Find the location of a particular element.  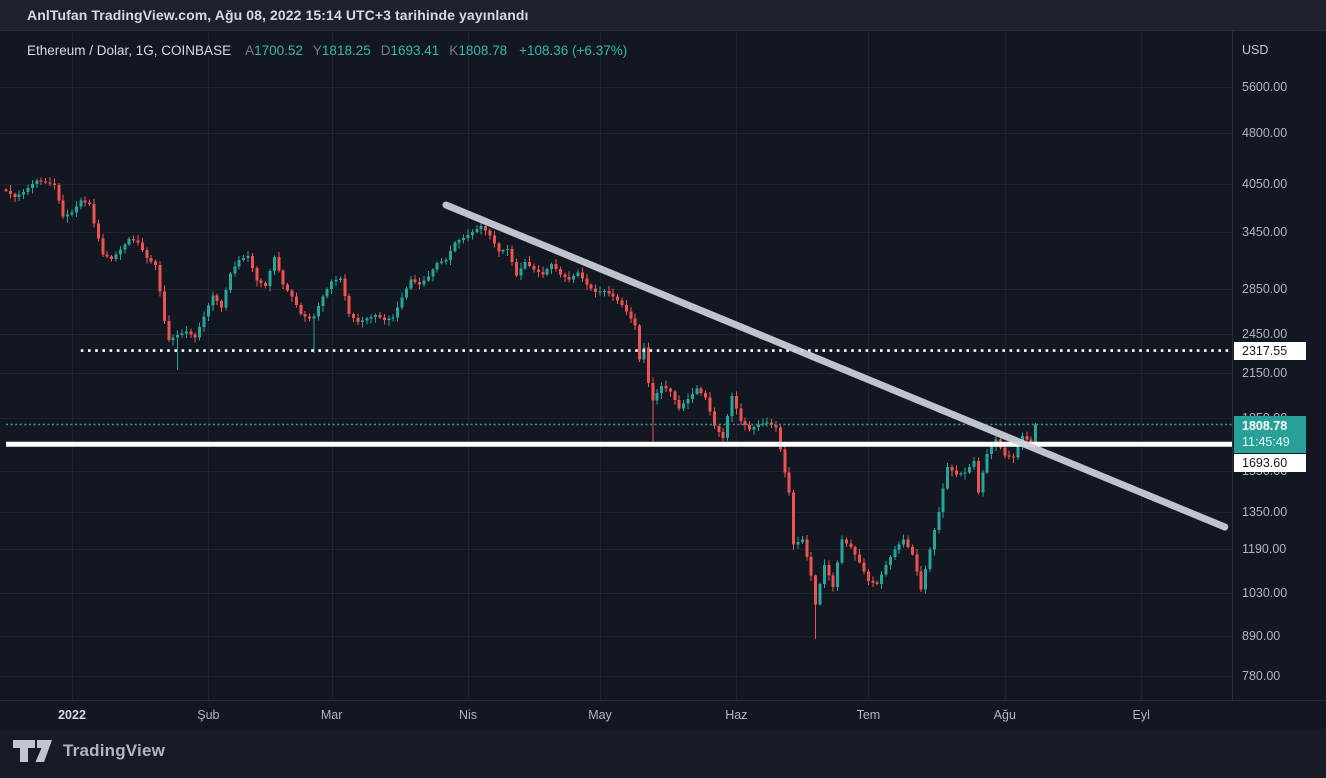

time-axis-label-May: May is located at coordinates (600, 715).